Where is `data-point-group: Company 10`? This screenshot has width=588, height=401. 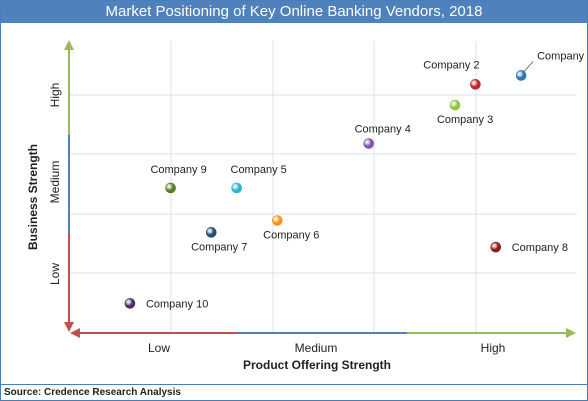 data-point-group: Company 10 is located at coordinates (166, 304).